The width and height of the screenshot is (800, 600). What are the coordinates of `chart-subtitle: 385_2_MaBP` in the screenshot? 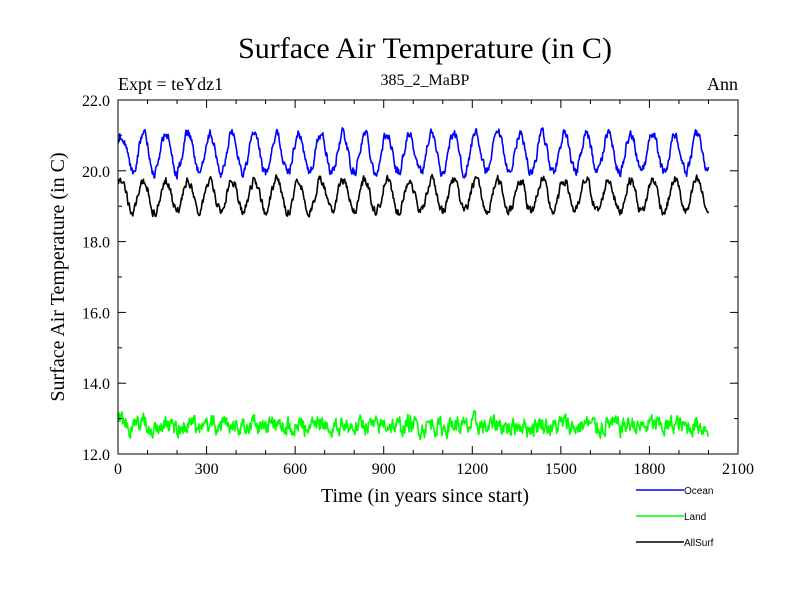 It's located at (425, 80).